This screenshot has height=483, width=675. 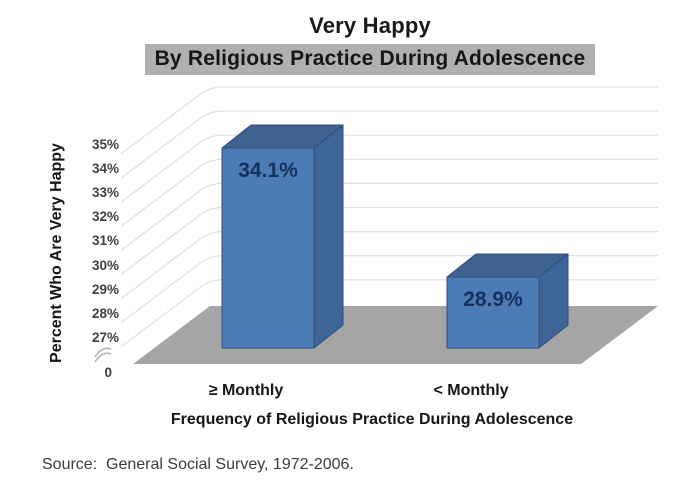 What do you see at coordinates (268, 170) in the screenshot?
I see `bar-value-label: 34.1%` at bounding box center [268, 170].